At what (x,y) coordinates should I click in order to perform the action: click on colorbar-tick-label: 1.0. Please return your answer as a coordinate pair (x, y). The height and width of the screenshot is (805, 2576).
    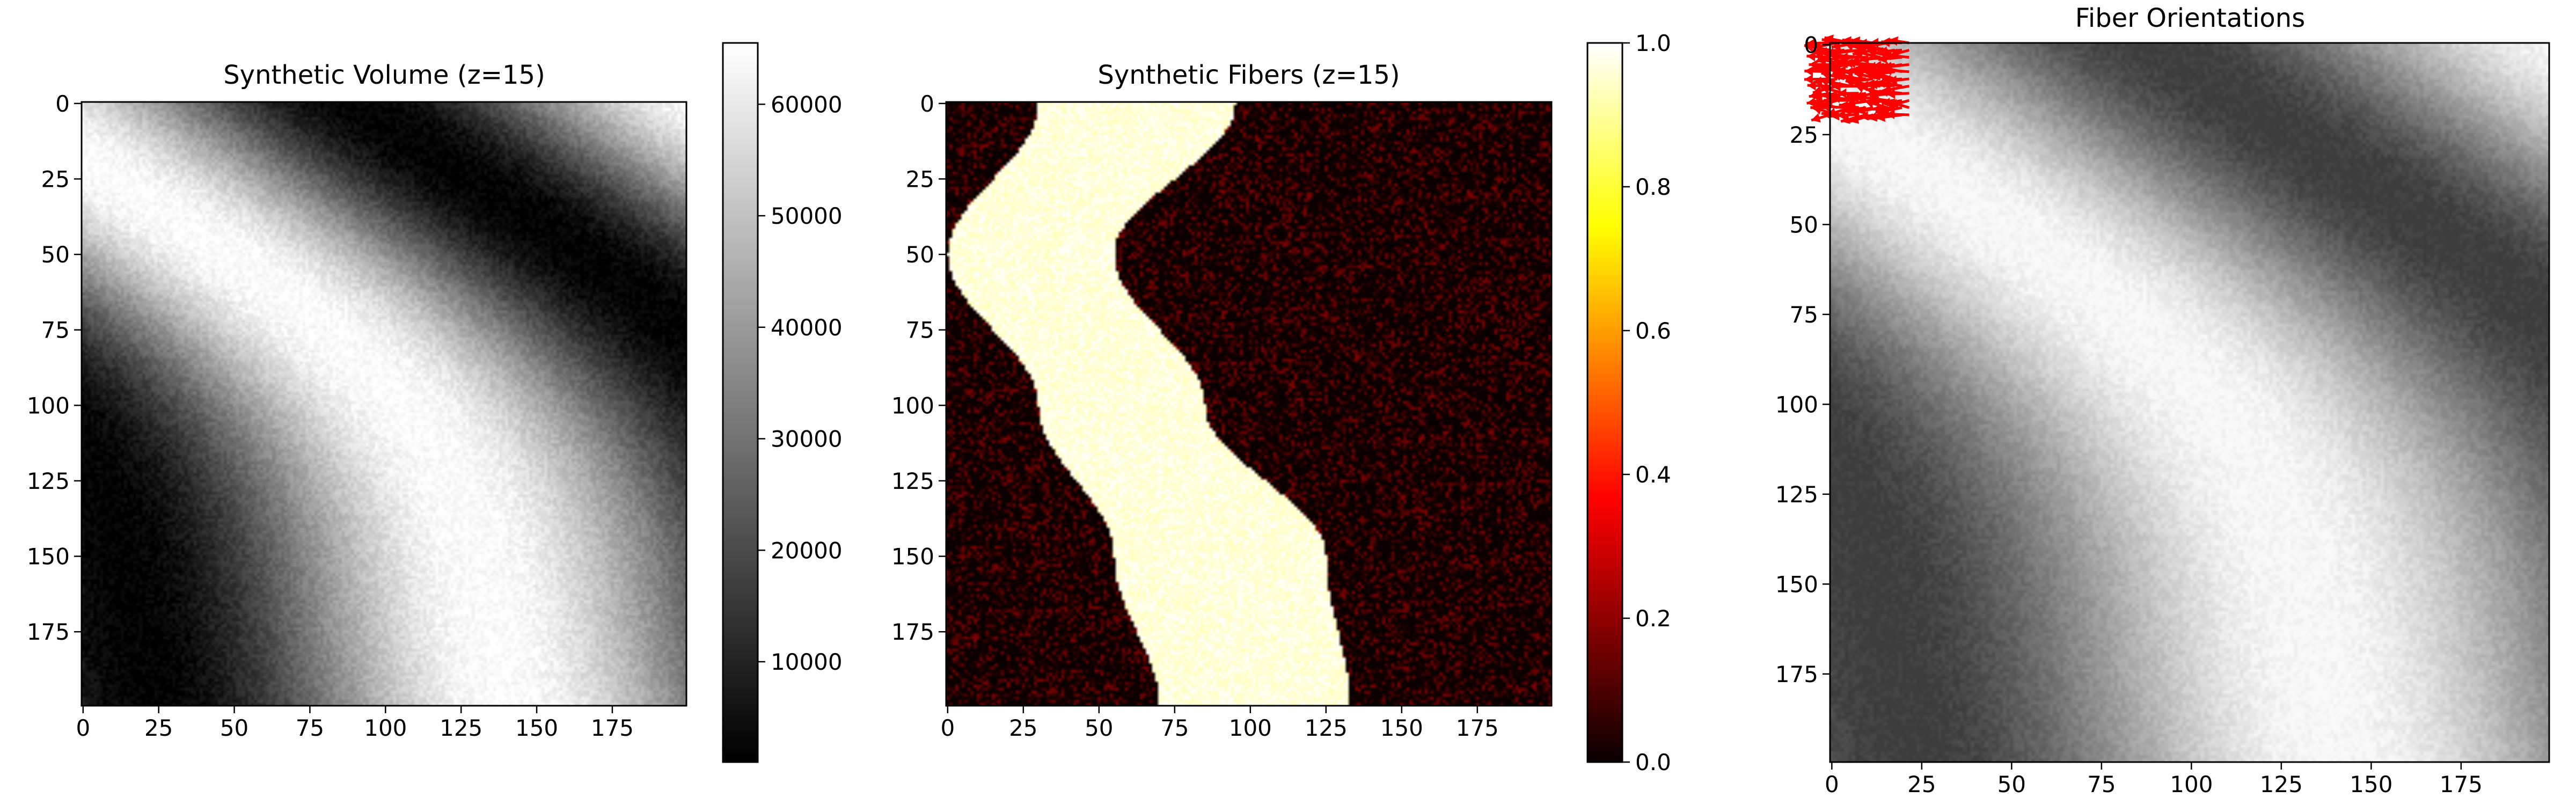
    Looking at the image, I should click on (1653, 43).